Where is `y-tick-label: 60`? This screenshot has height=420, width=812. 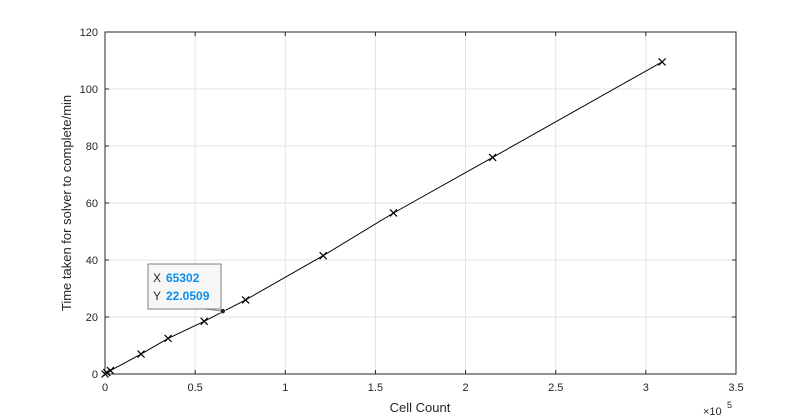 y-tick-label: 60 is located at coordinates (92, 204).